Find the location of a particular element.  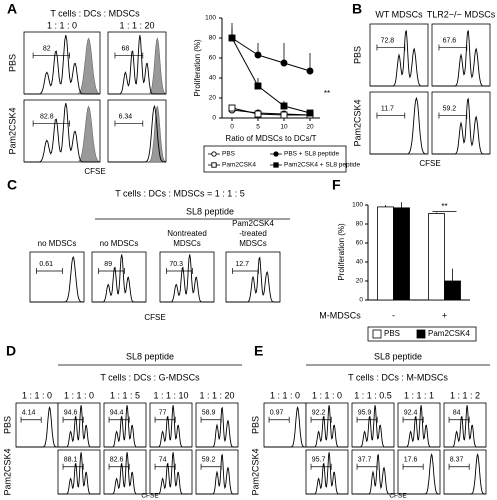

column-label: 1 : 1 : 0.5 is located at coordinates (373, 395).